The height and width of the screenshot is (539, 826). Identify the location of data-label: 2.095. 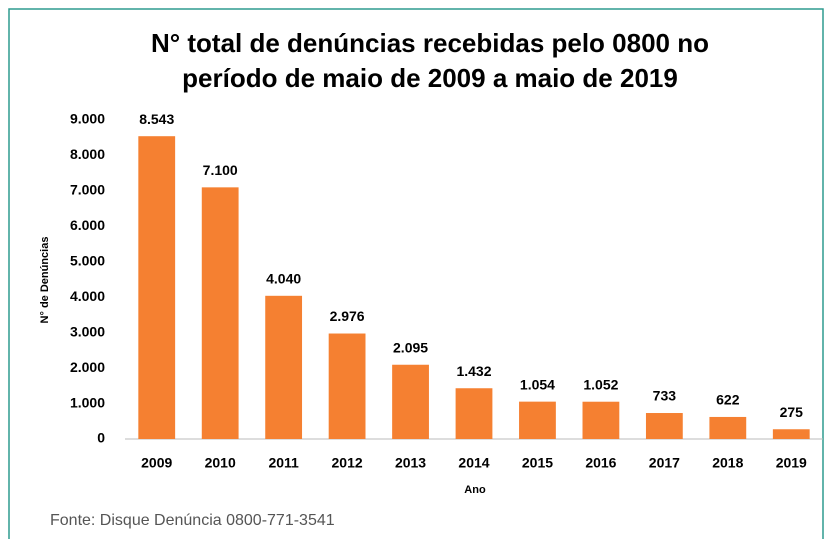
(410, 347).